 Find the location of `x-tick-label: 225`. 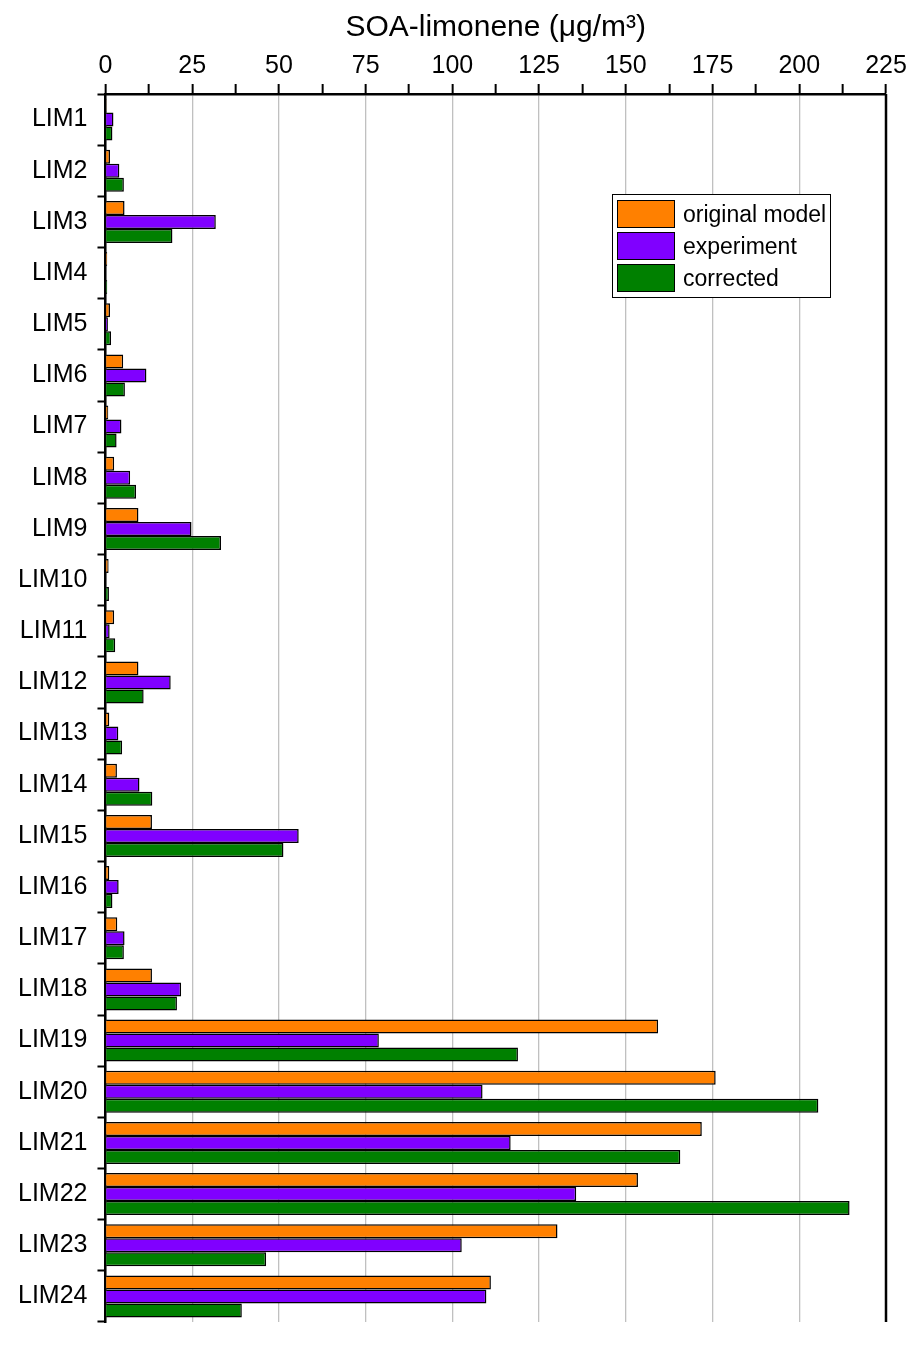

x-tick-label: 225 is located at coordinates (886, 63).